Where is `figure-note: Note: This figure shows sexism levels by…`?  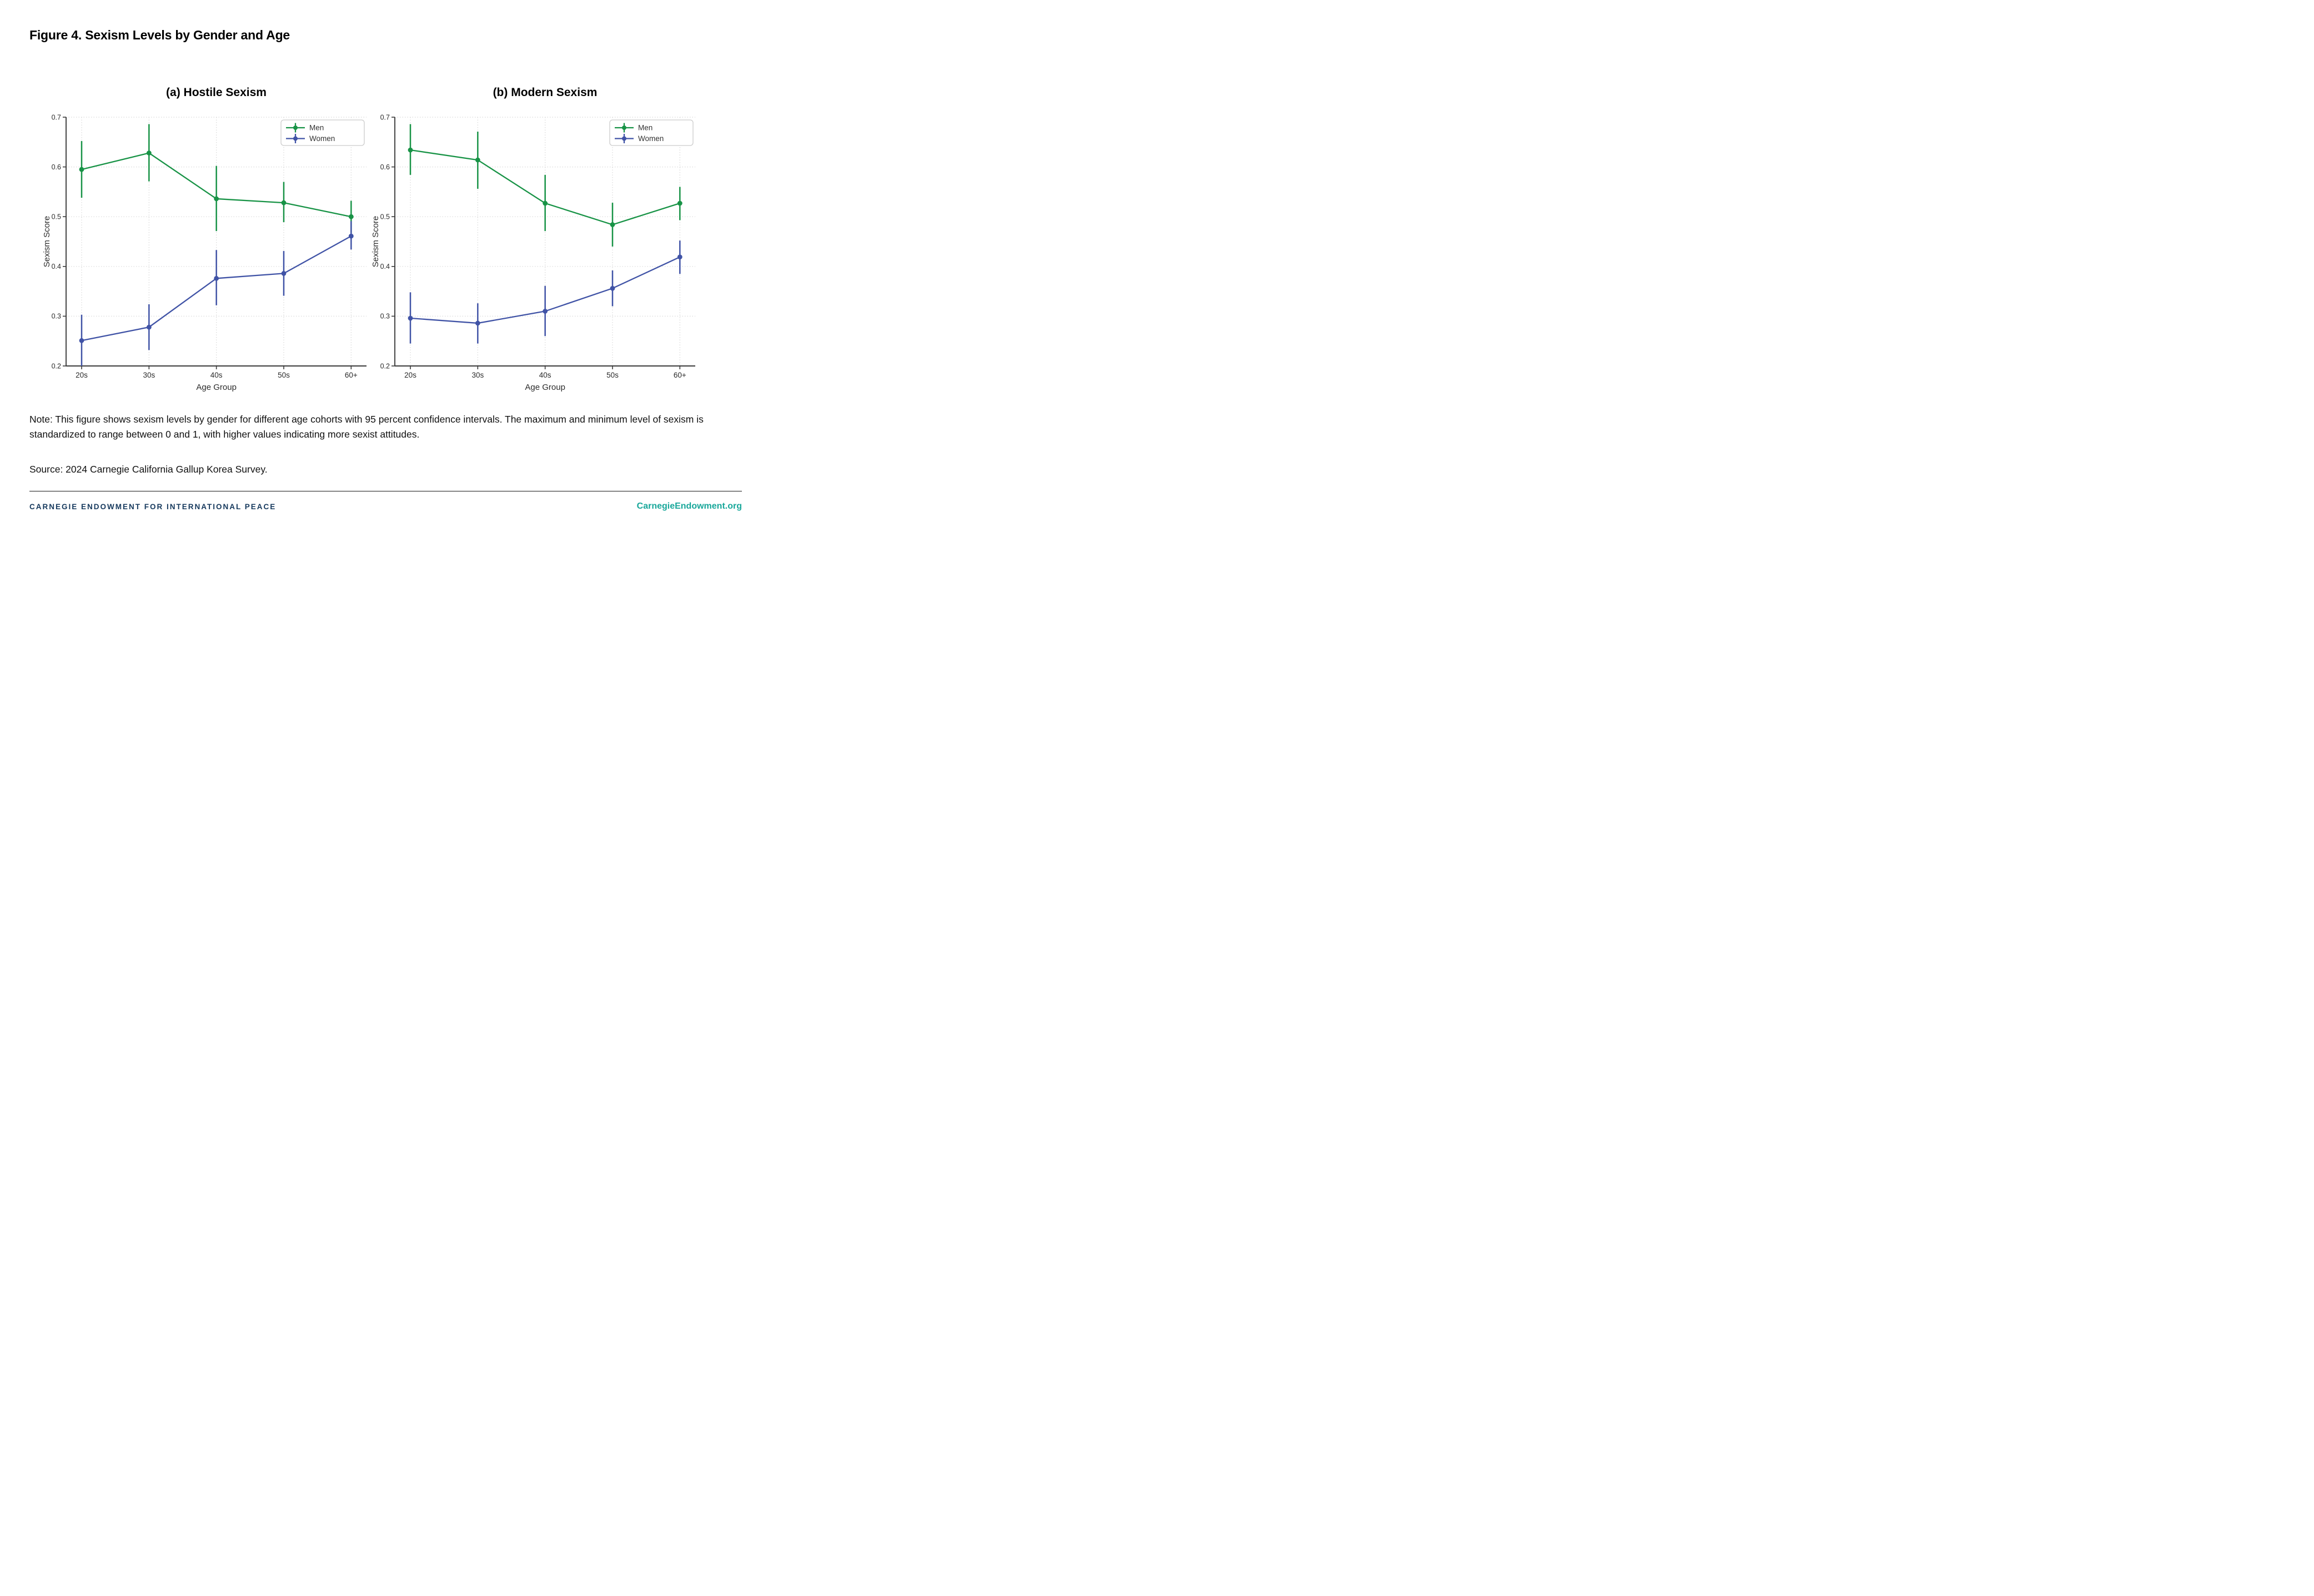
figure-note: Note: This figure shows sexism levels by… is located at coordinates (366, 427).